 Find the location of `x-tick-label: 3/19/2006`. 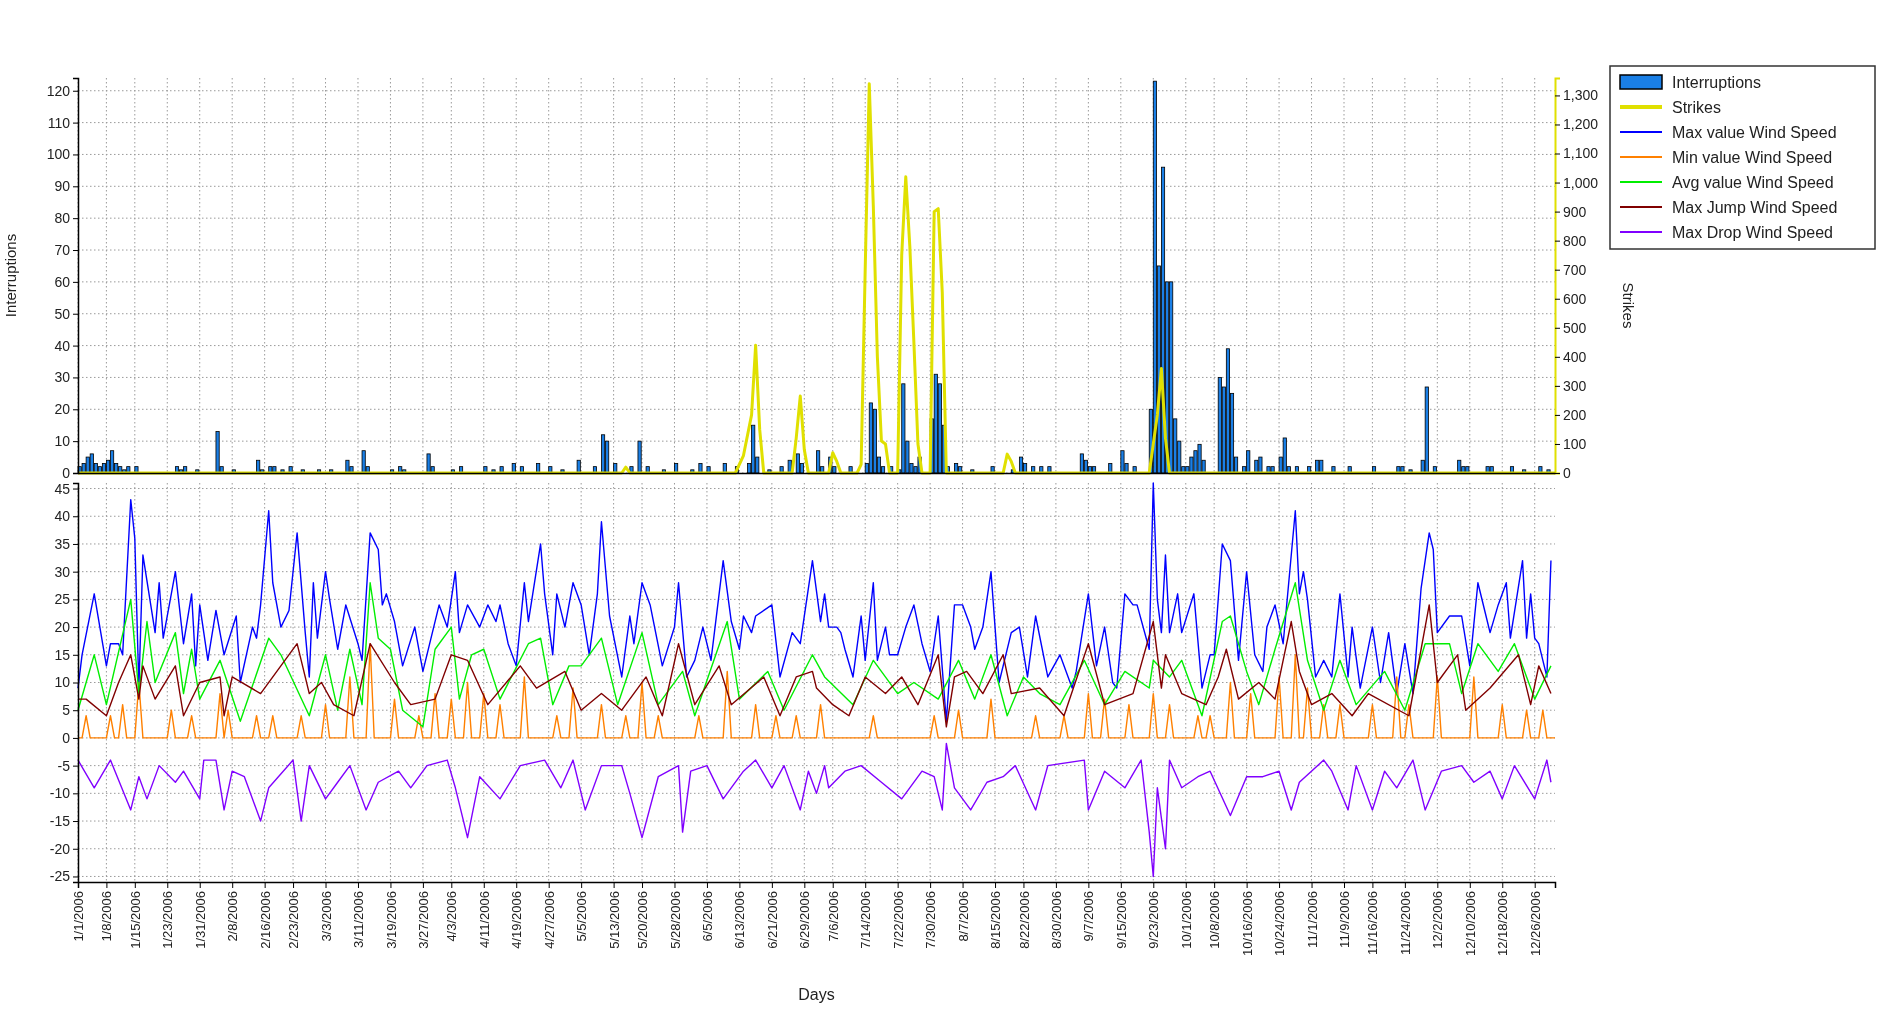

x-tick-label: 3/19/2006 is located at coordinates (391, 920).